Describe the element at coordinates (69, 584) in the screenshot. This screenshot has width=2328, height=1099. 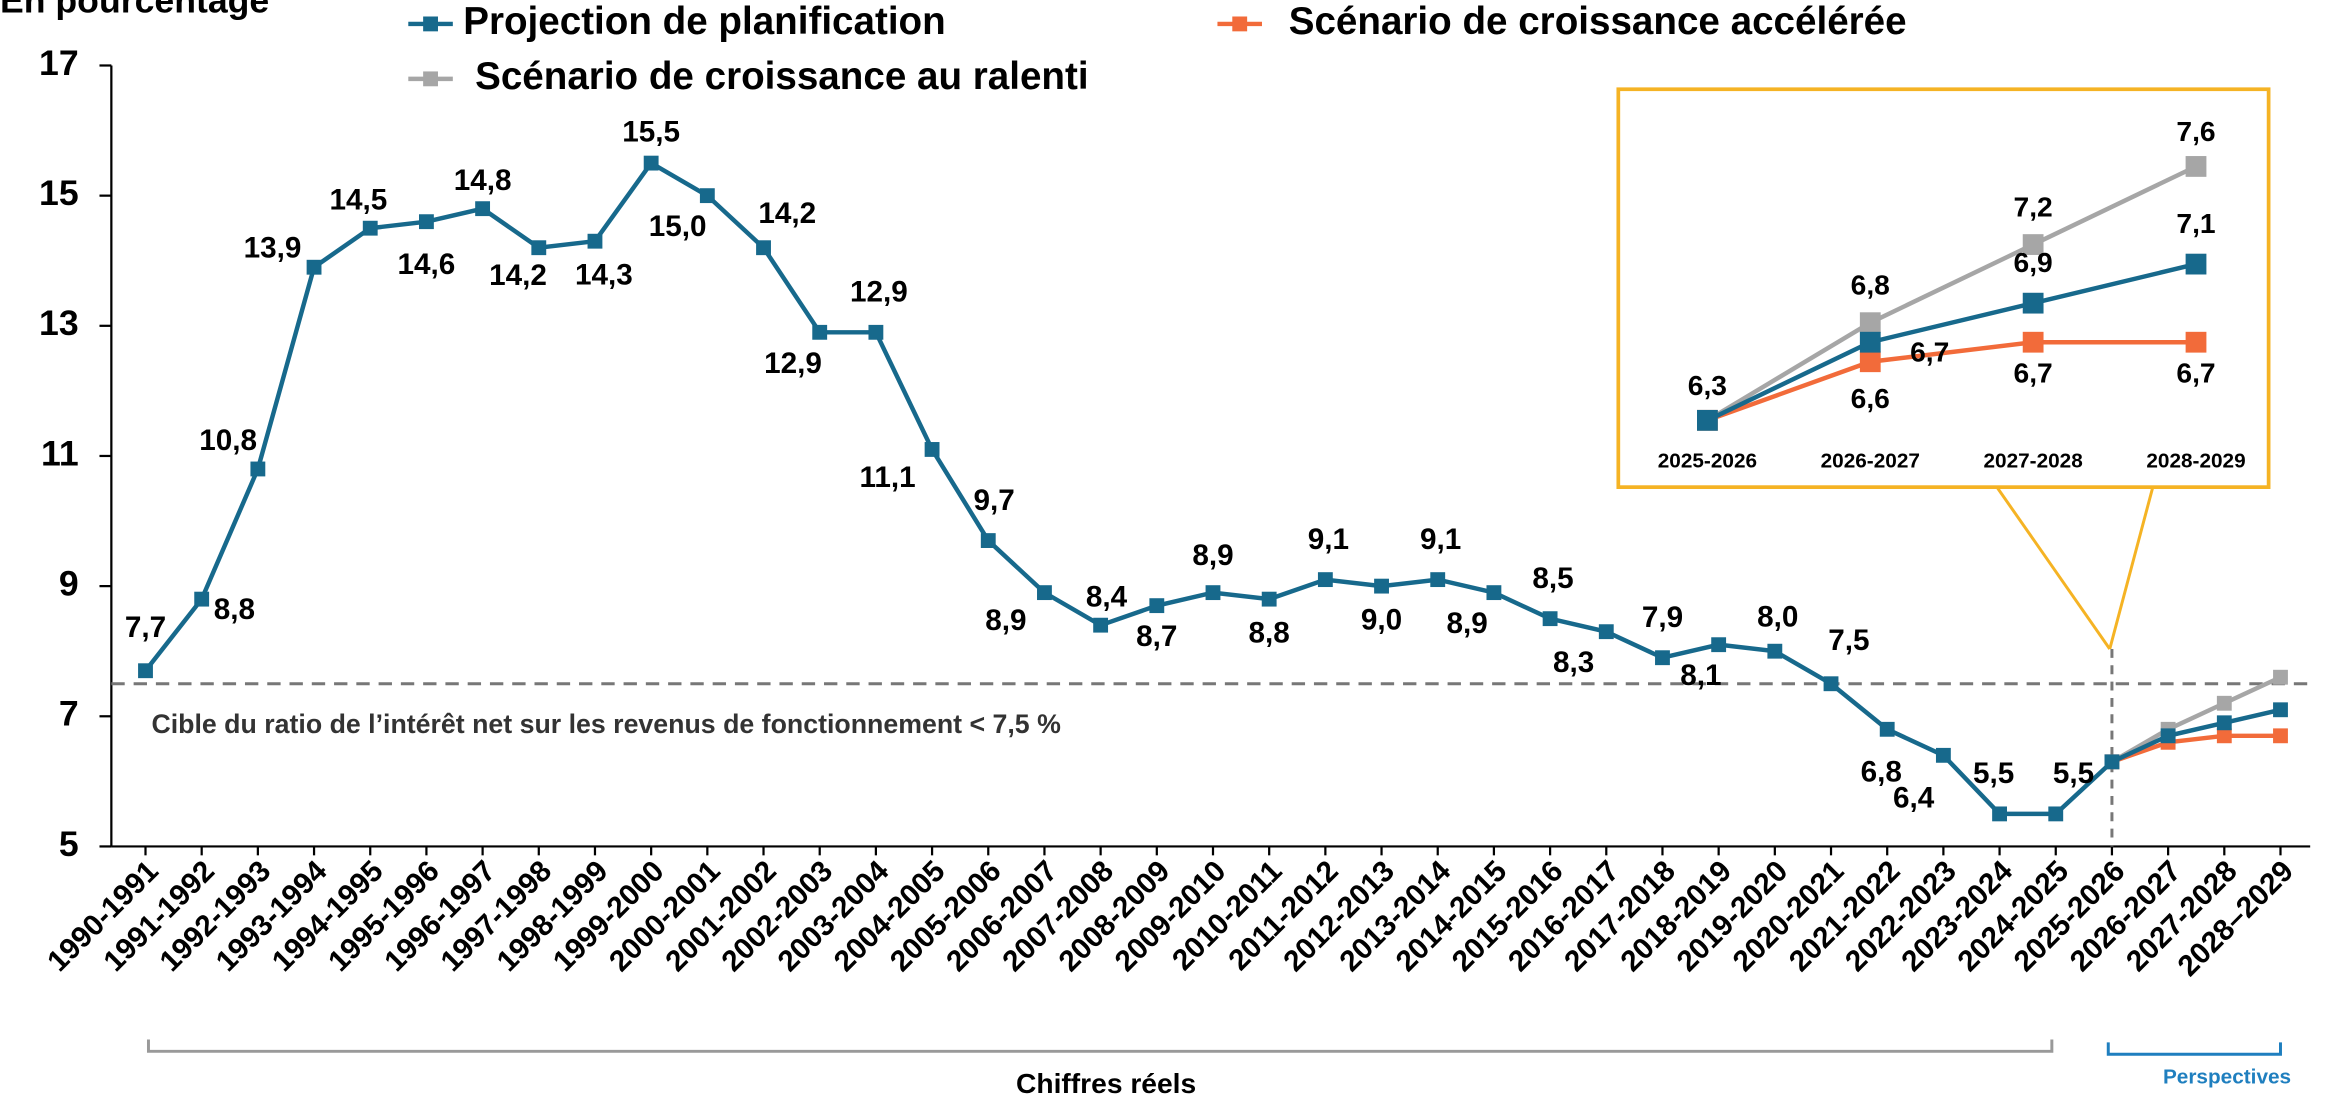
I see `y-tick-label: 9` at that location.